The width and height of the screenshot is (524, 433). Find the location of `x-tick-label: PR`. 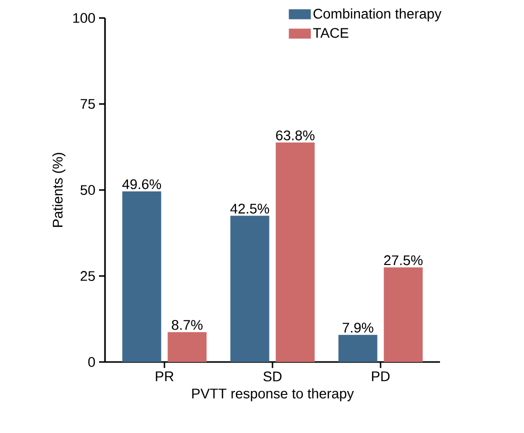

x-tick-label: PR is located at coordinates (165, 377).